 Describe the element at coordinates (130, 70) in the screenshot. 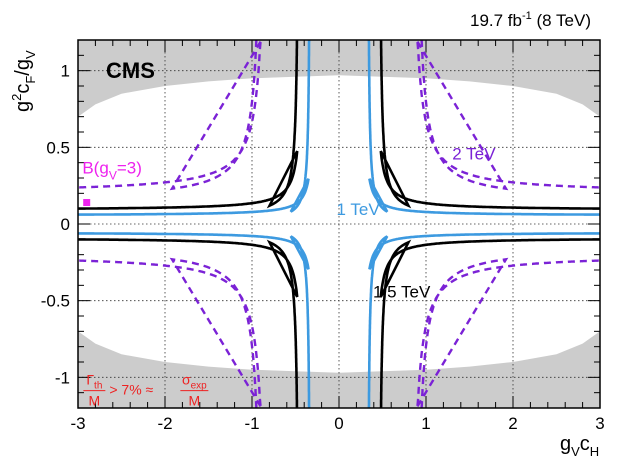

I see `cms-label: CMS` at that location.